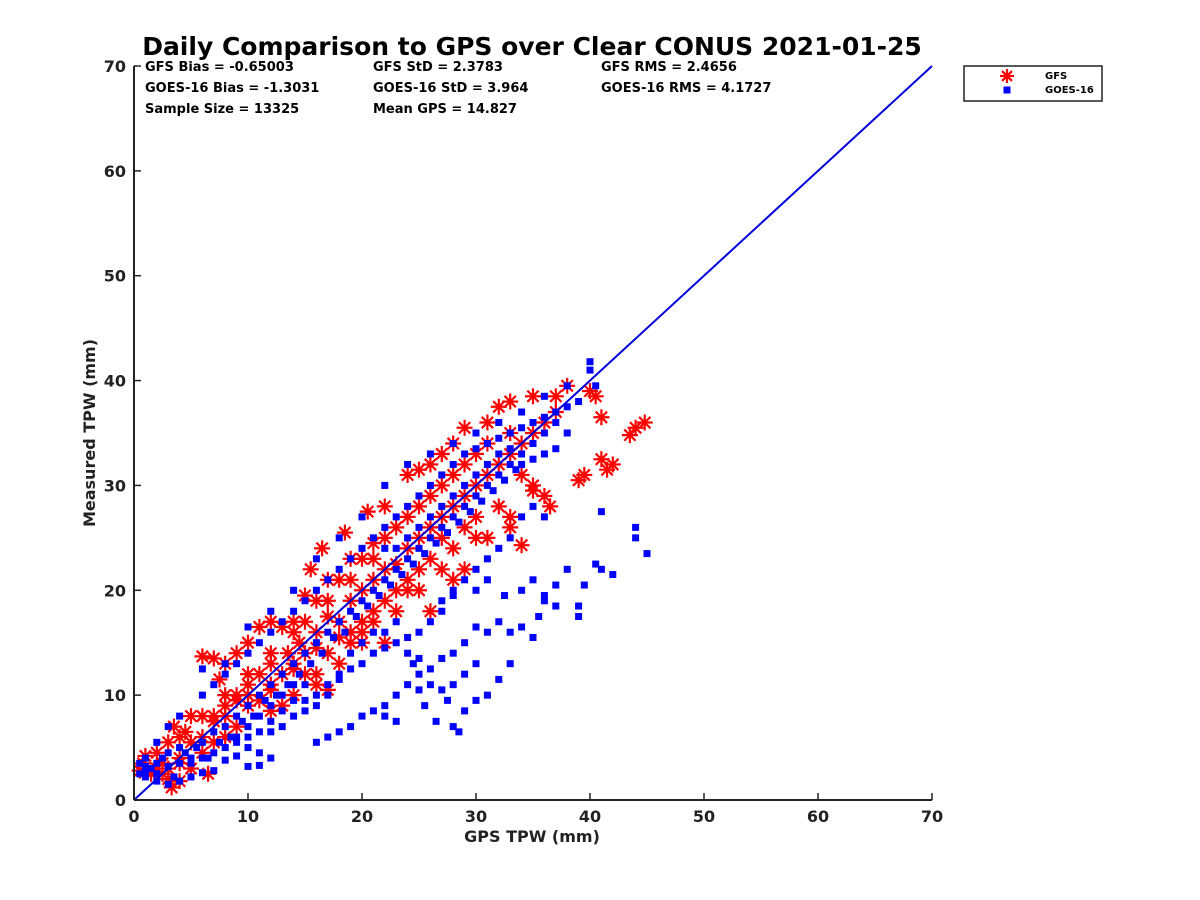  Describe the element at coordinates (133, 816) in the screenshot. I see `x-tick-label: 0` at that location.